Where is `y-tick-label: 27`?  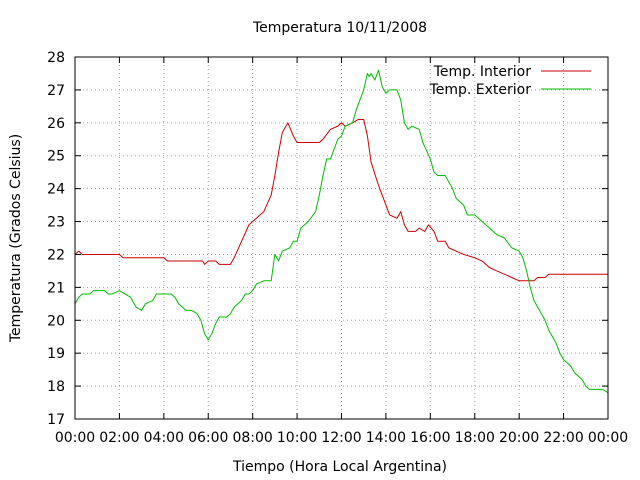 y-tick-label: 27 is located at coordinates (56, 91).